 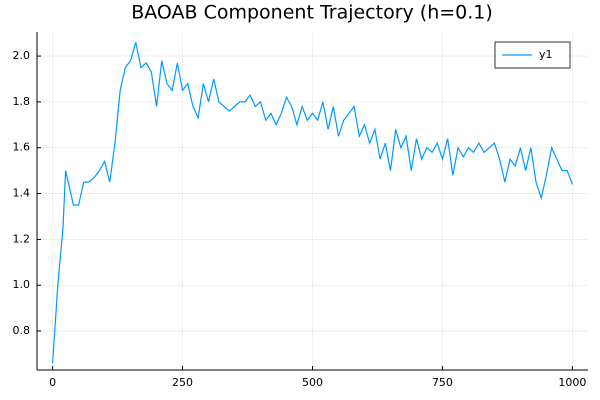 I want to click on y-tick-label: 1.6, so click(x=22, y=147).